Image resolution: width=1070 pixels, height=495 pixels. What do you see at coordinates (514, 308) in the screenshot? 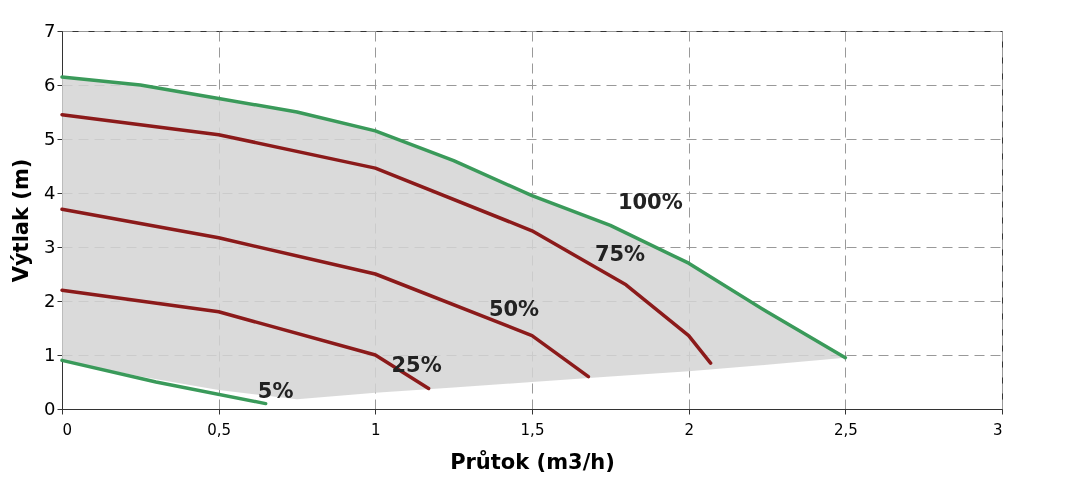
I see `series-label: 50%` at bounding box center [514, 308].